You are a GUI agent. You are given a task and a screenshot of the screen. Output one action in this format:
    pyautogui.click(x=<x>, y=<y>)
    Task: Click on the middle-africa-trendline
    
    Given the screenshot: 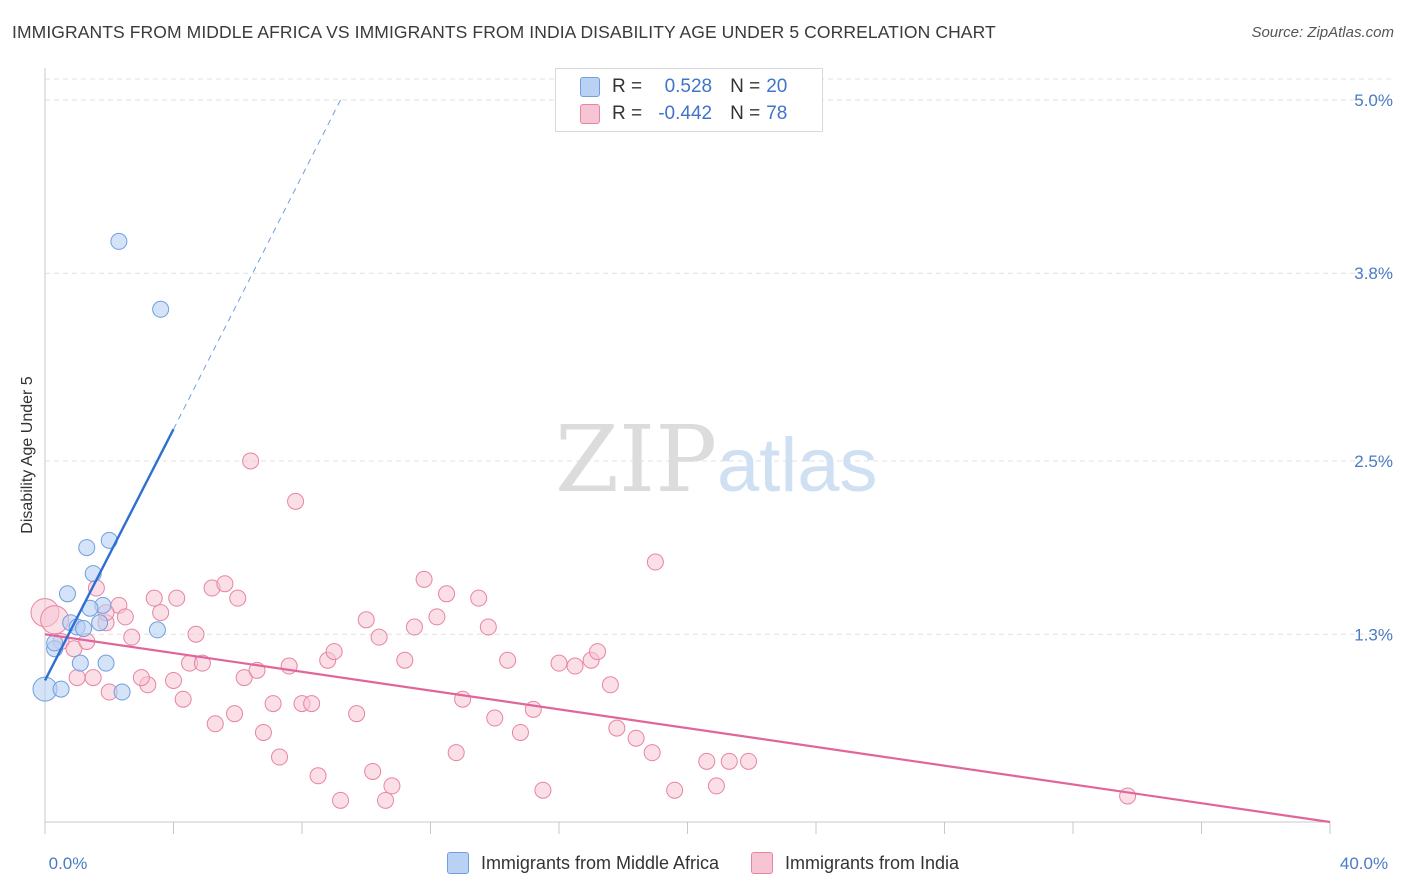 What is the action you would take?
    pyautogui.click(x=109, y=555)
    